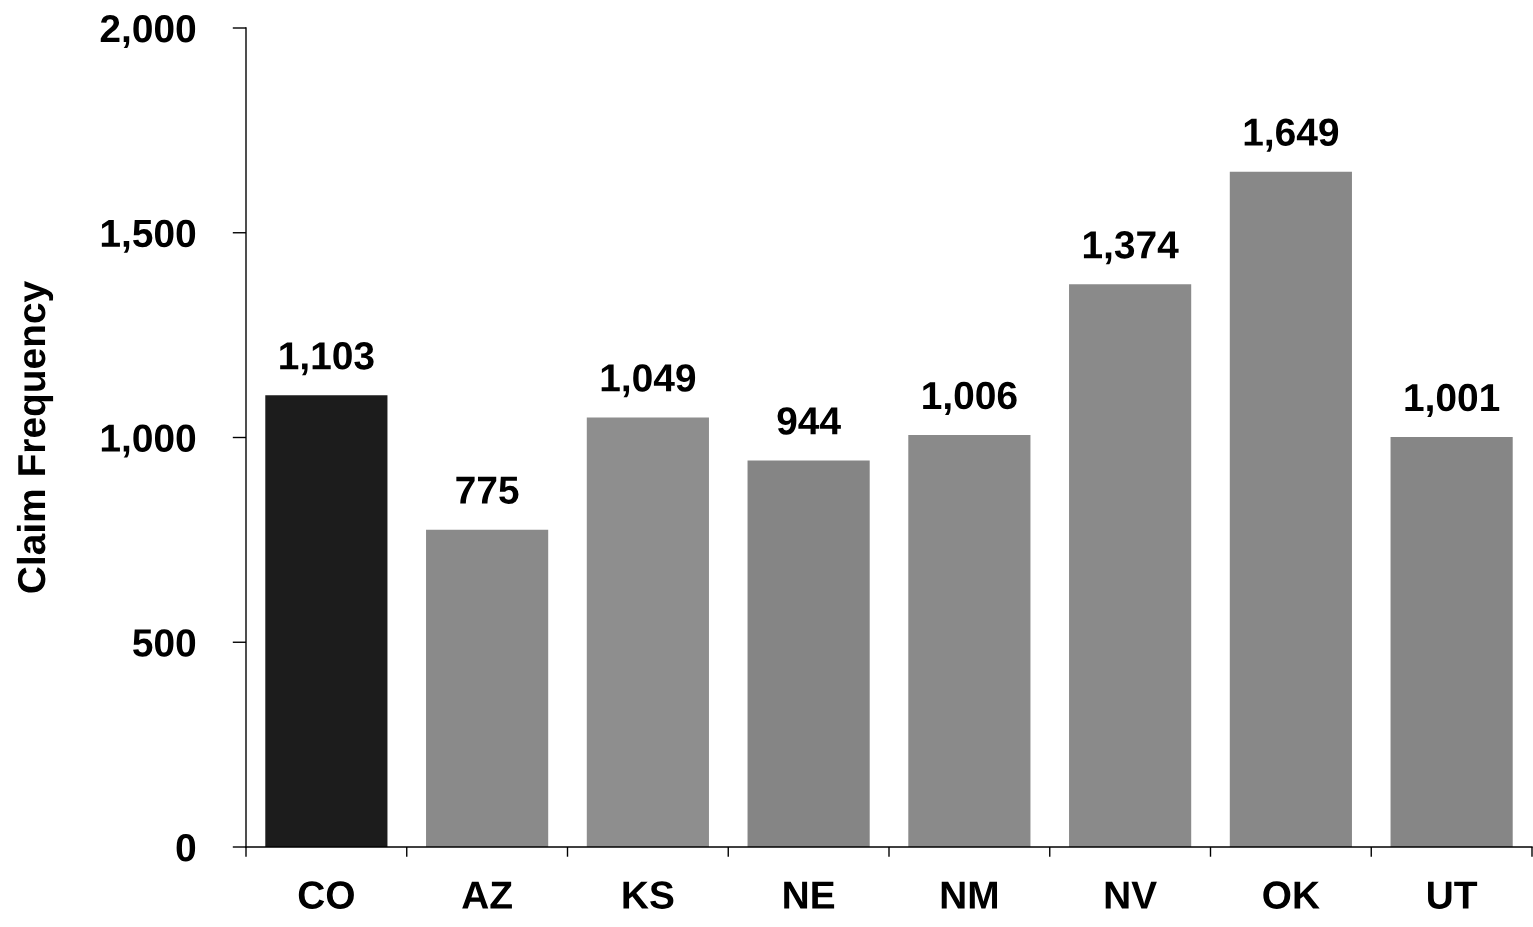 This screenshot has width=1533, height=927. What do you see at coordinates (809, 895) in the screenshot?
I see `x-tick-label: NE` at bounding box center [809, 895].